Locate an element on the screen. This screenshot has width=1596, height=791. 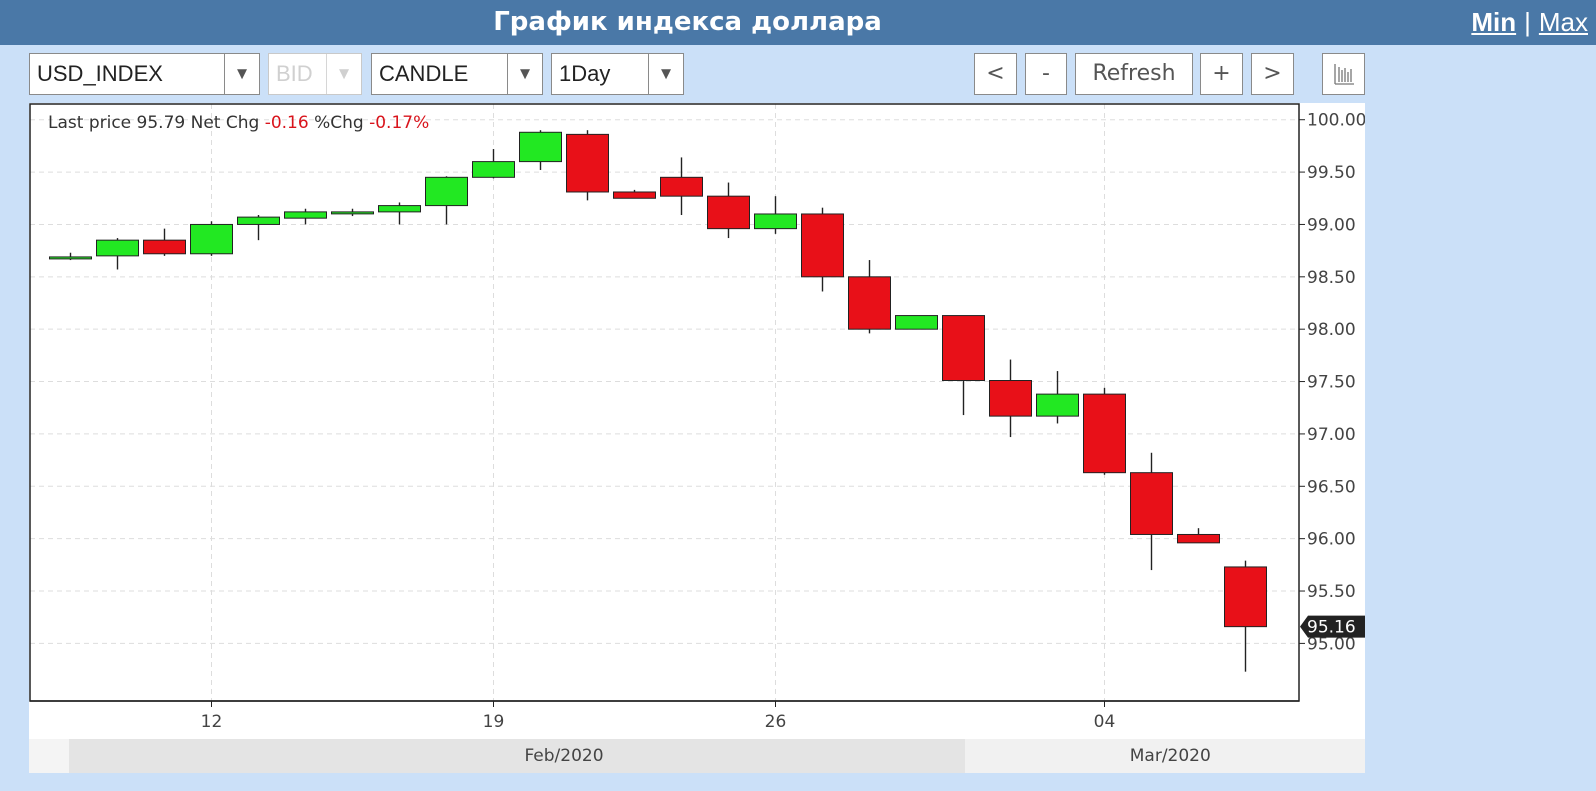
current-price-label: 95.16 is located at coordinates (1331, 628).